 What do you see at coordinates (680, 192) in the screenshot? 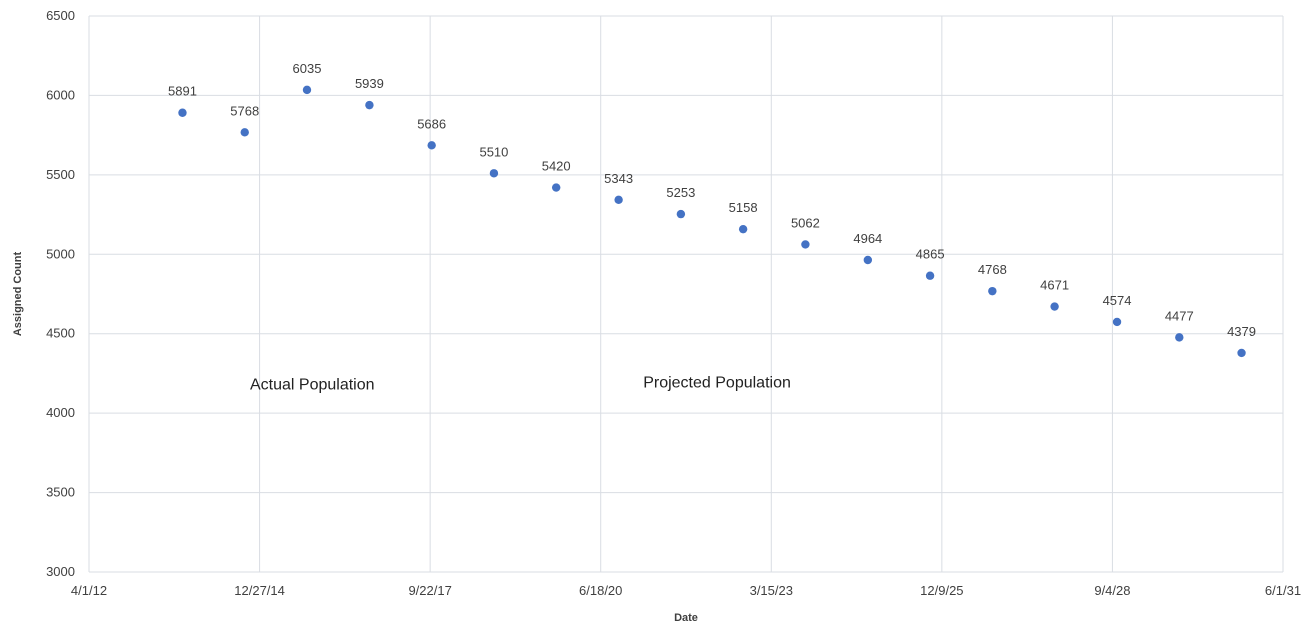
I see `data-label: 5253` at bounding box center [680, 192].